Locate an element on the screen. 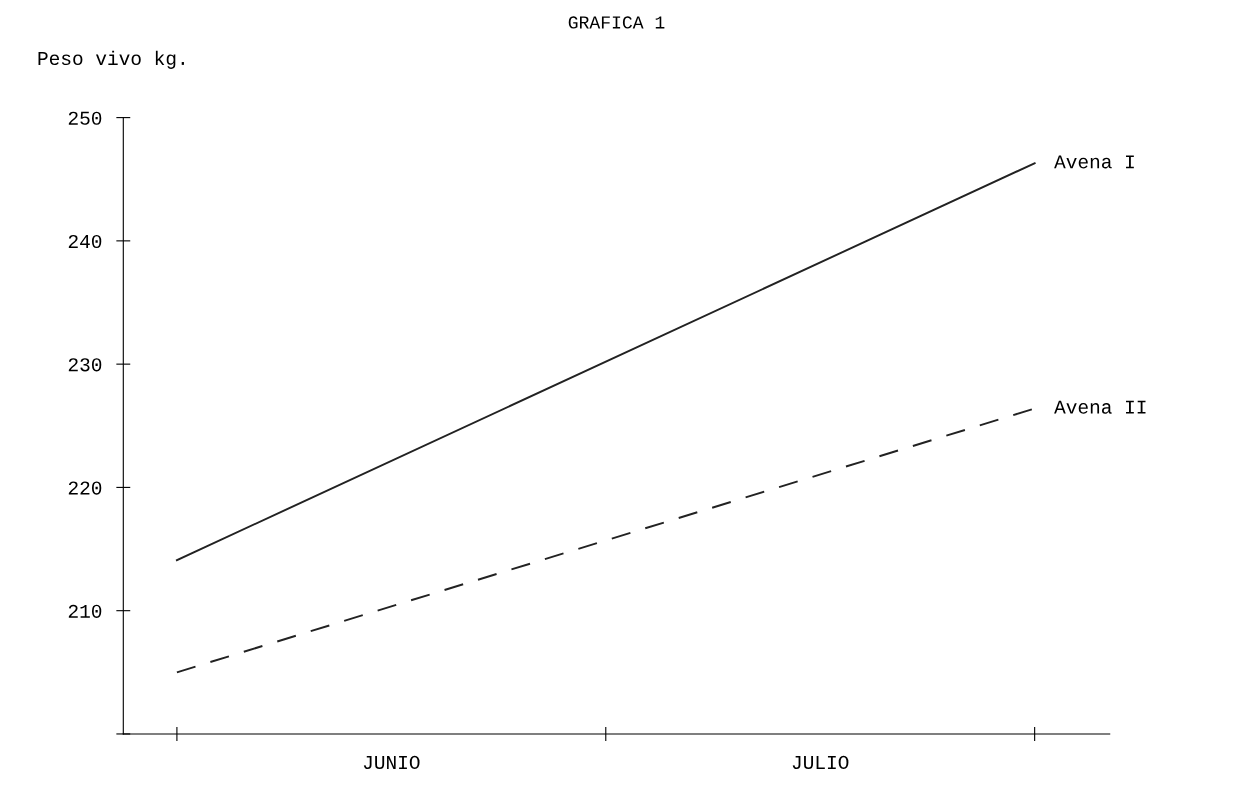 Image resolution: width=1233 pixels, height=811 pixels. x-tick-label: JUNIO is located at coordinates (391, 762).